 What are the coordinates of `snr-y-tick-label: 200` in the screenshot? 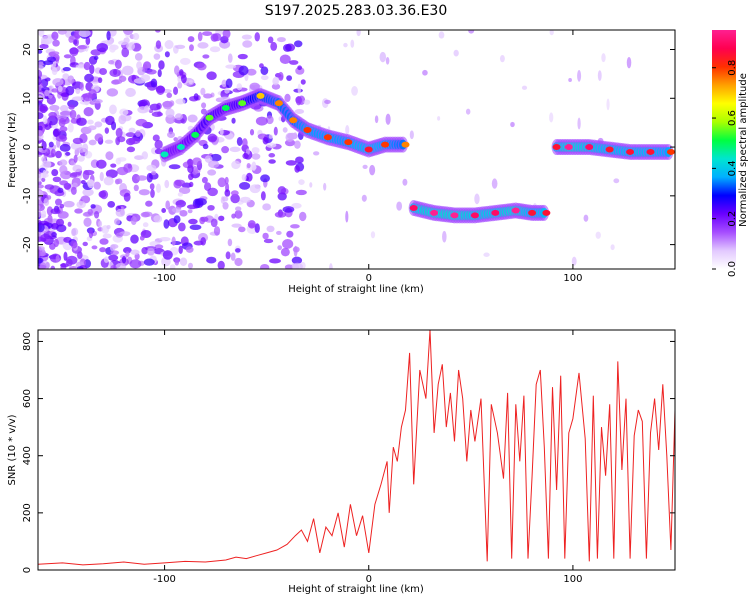 It's located at (27, 512).